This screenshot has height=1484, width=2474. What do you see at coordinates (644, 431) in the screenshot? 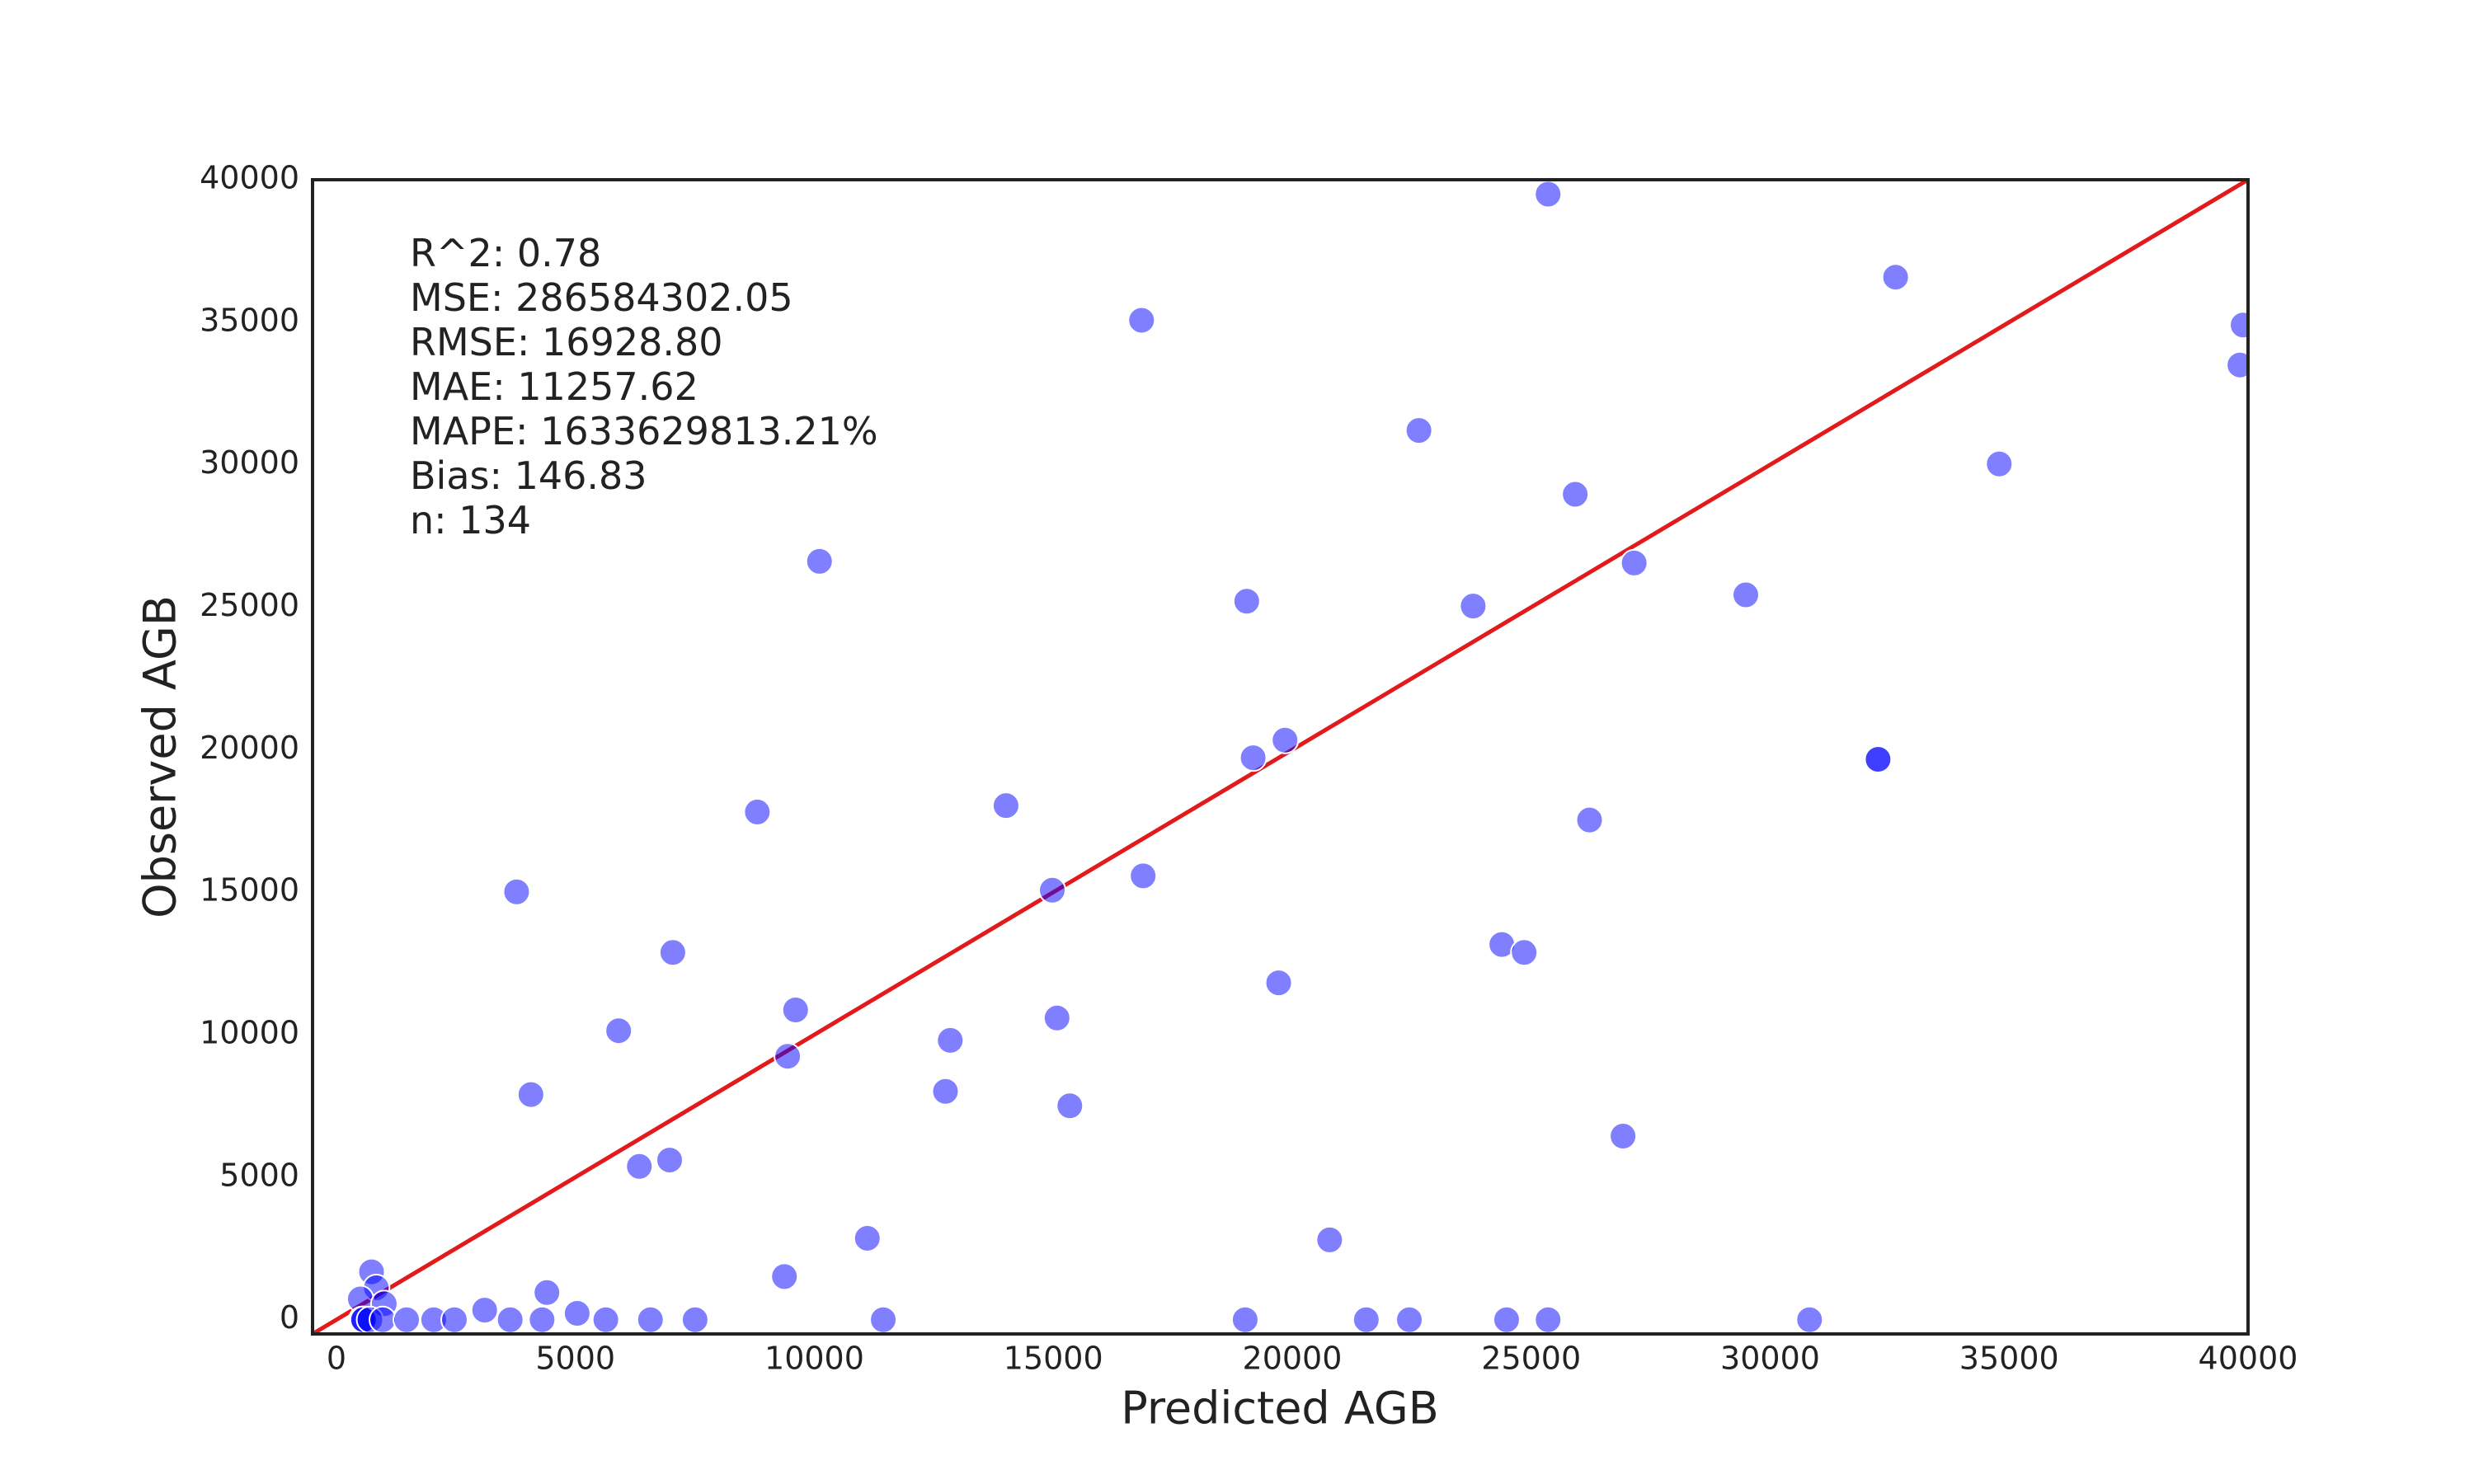
I see `metric-annotation: MAPE: 1633629813.21%` at bounding box center [644, 431].